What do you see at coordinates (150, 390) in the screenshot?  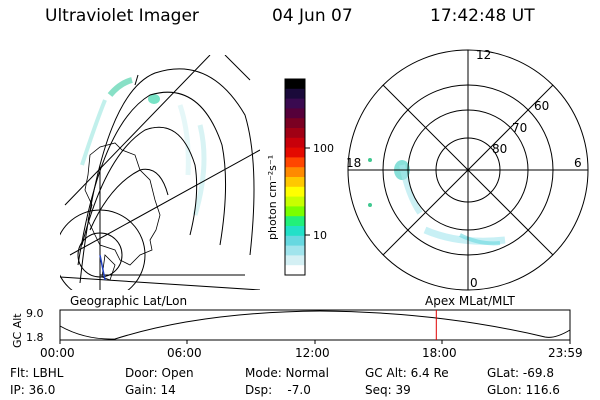 I see `gain-readout: Gain: 14` at bounding box center [150, 390].